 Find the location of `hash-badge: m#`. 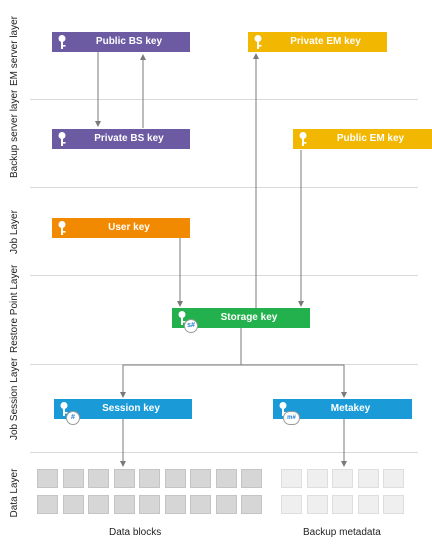

hash-badge: m# is located at coordinates (291, 418).